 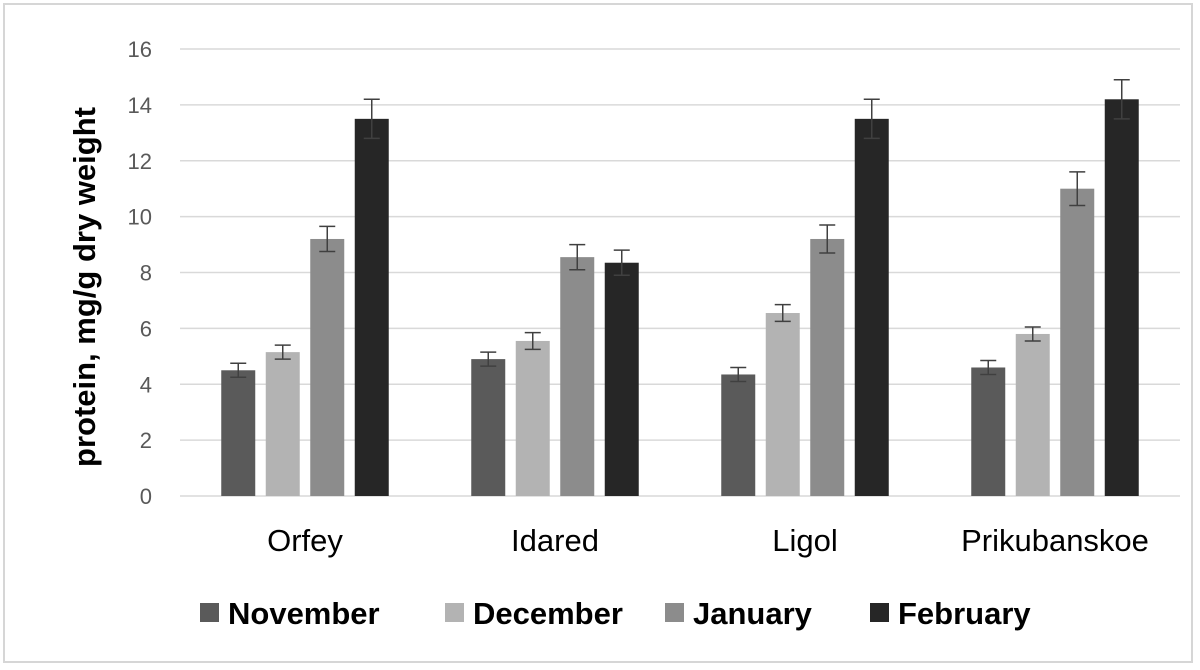 What do you see at coordinates (532, 418) in the screenshot?
I see `bar-december-idared` at bounding box center [532, 418].